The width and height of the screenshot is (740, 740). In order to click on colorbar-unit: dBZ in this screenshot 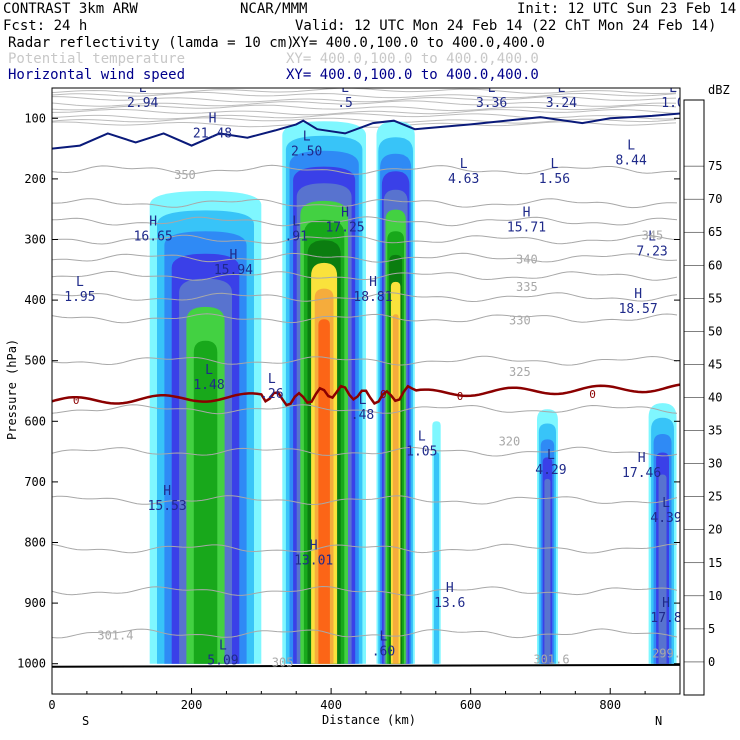, I will do `click(719, 90)`.